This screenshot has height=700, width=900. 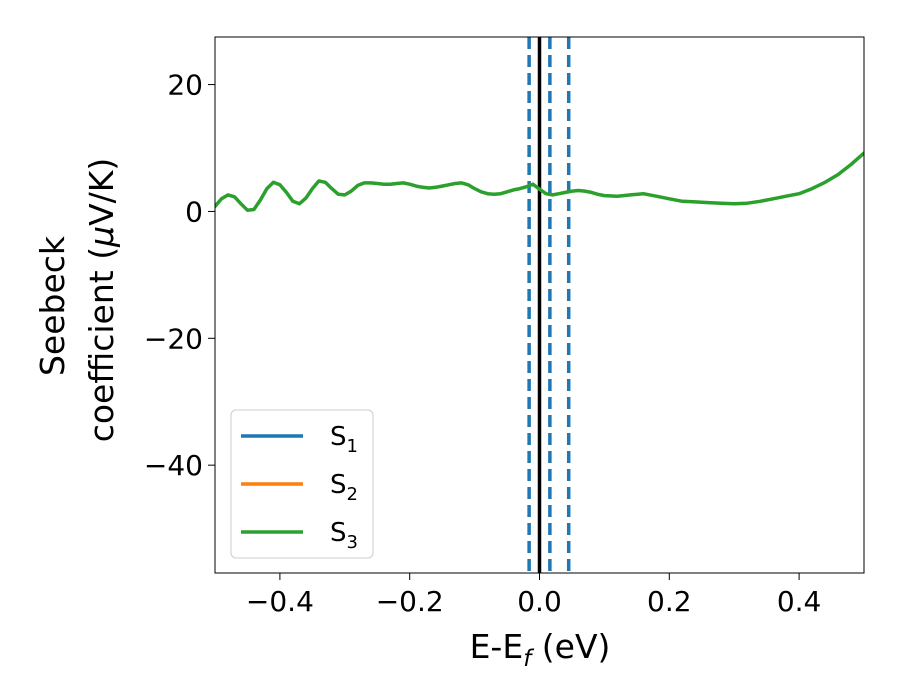 I want to click on y-tick-label: 0, so click(x=194, y=211).